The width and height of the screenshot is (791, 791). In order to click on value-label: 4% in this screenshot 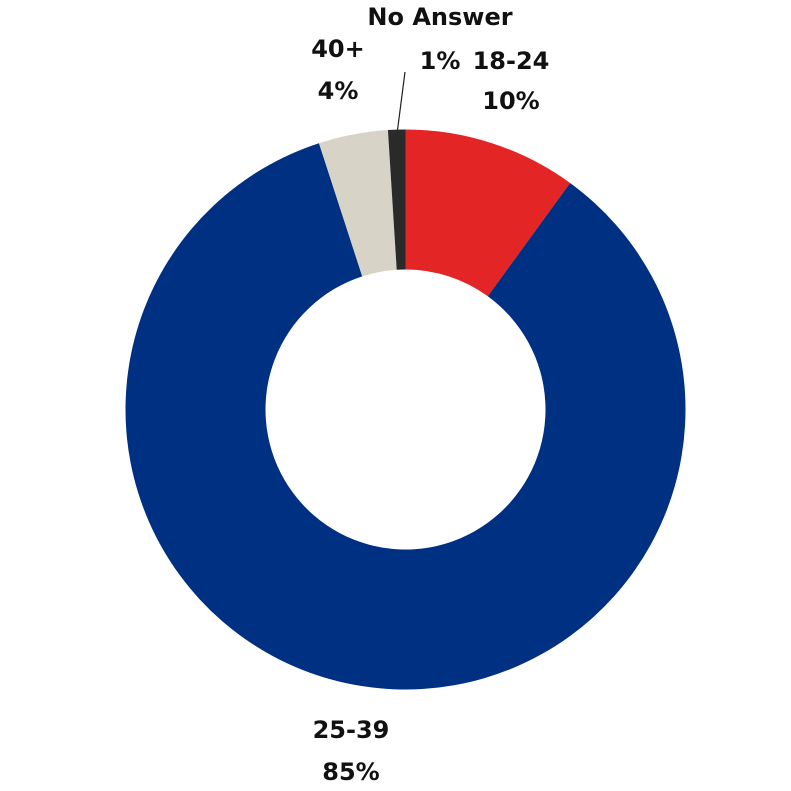, I will do `click(338, 91)`.